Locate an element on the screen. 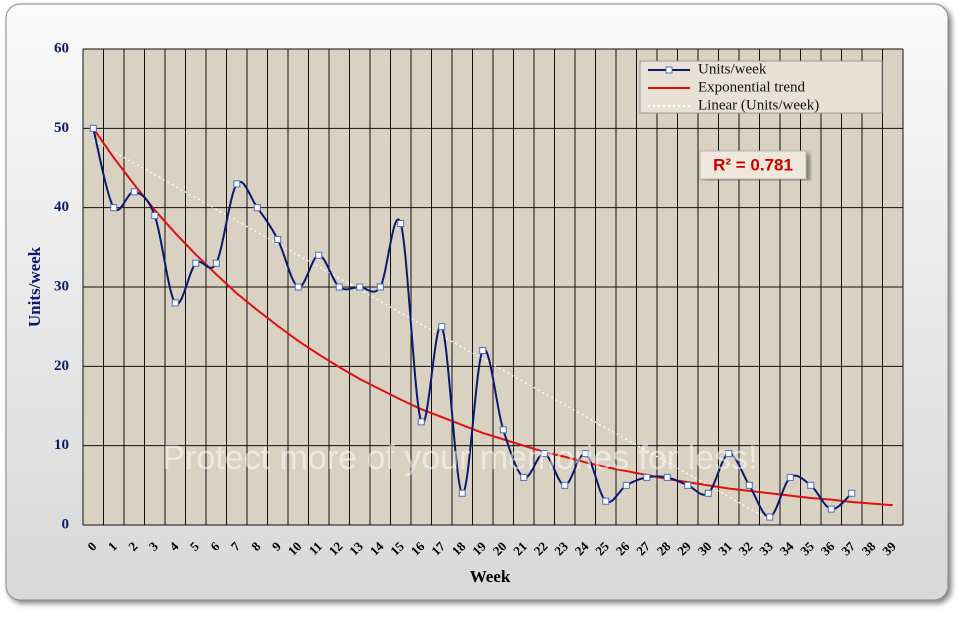 The image size is (961, 617). legend-marker is located at coordinates (669, 70).